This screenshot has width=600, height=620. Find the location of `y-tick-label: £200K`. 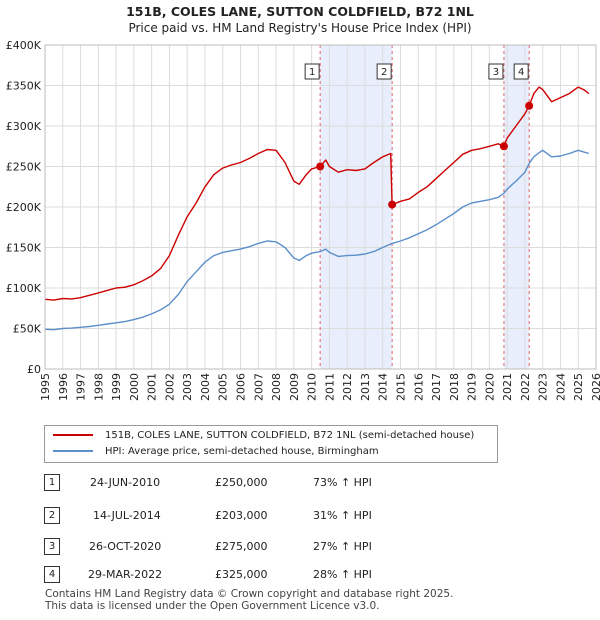

y-tick-label: £200K is located at coordinates (24, 207).